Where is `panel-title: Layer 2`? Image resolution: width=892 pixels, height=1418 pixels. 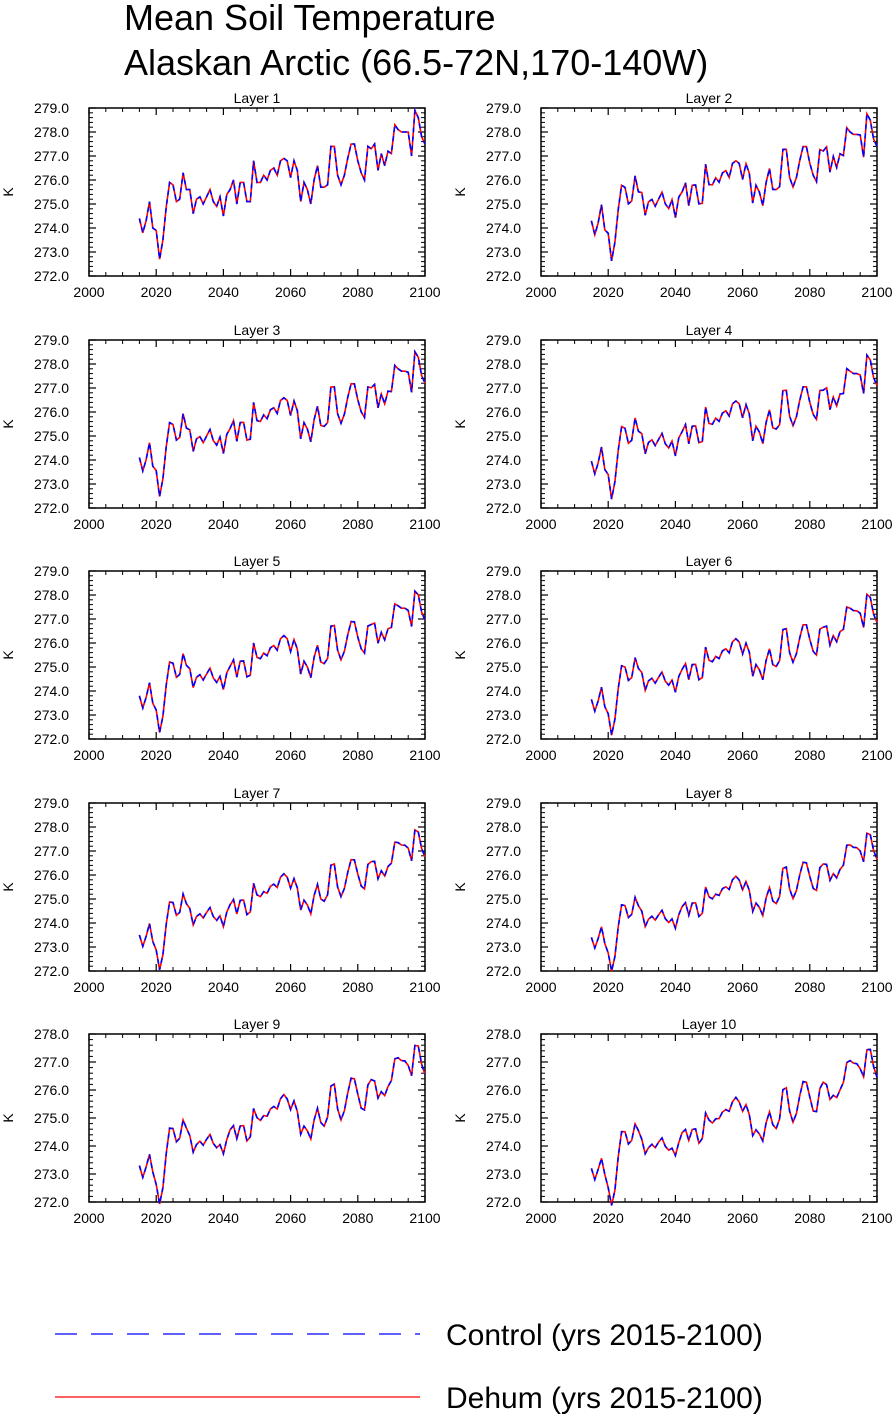
panel-title: Layer 2 is located at coordinates (709, 98).